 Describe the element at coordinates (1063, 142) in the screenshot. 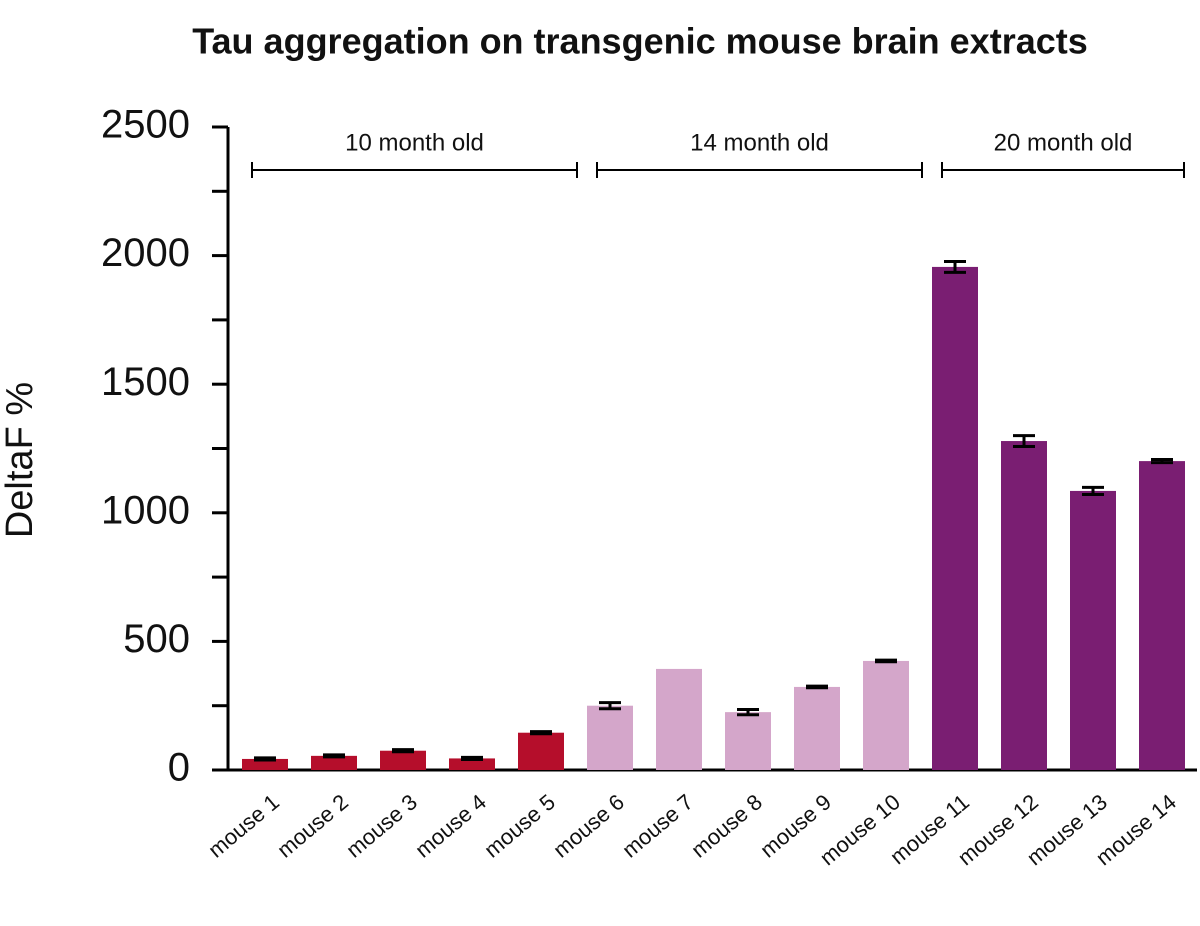

I see `group-label: 20 month old` at that location.